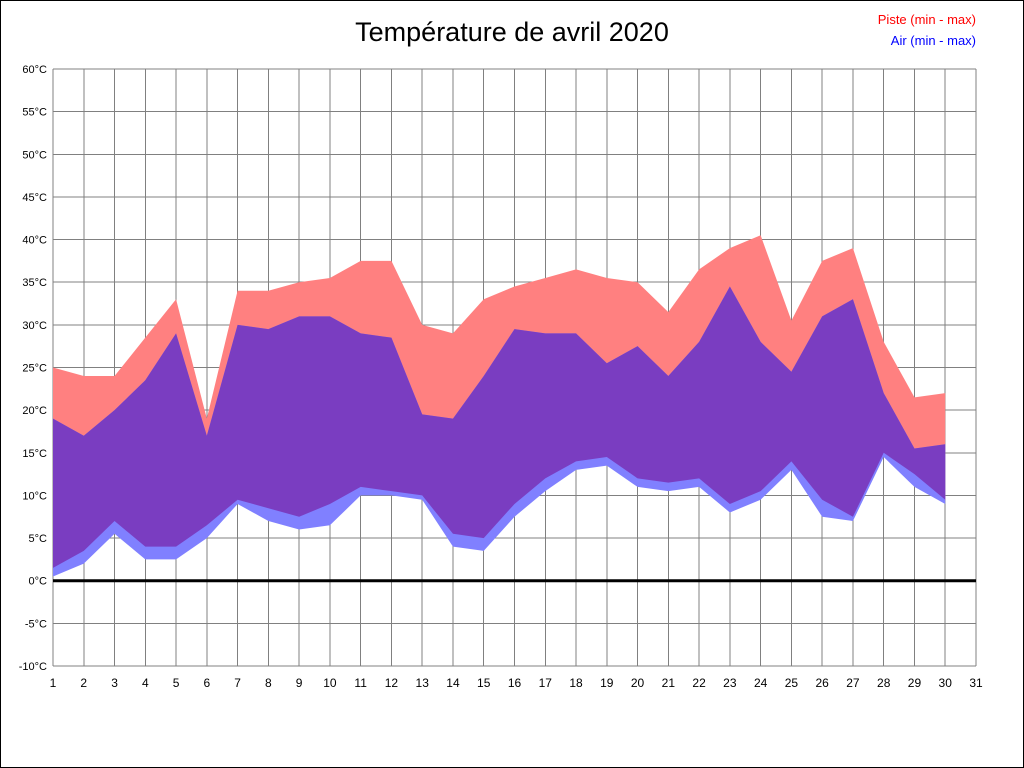 The width and height of the screenshot is (1024, 768). I want to click on y-tick-label: 0°C, so click(38, 582).